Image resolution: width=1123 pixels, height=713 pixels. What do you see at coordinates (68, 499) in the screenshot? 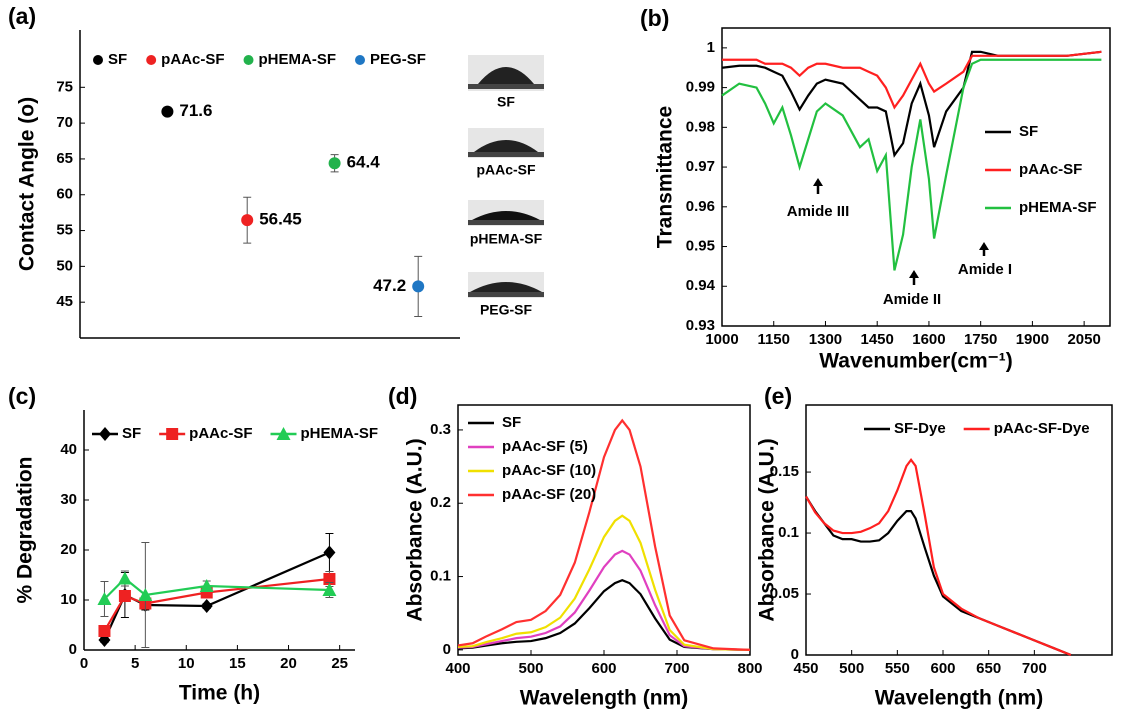
I see `y-tick-label: 30` at bounding box center [68, 499].